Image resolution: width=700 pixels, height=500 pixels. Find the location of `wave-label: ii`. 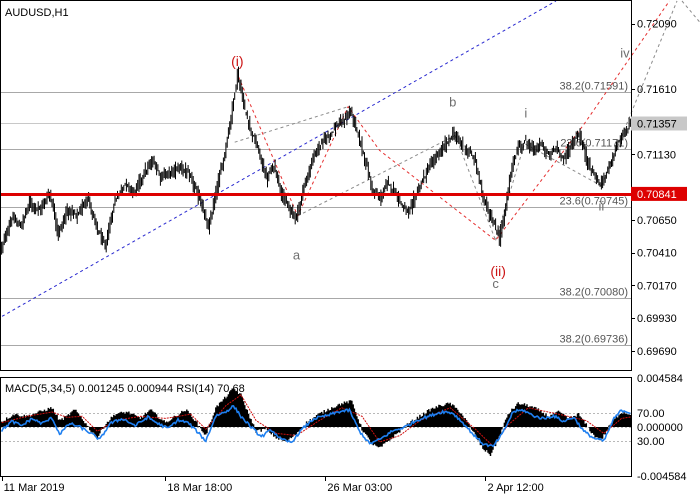

wave-label: ii is located at coordinates (602, 205).